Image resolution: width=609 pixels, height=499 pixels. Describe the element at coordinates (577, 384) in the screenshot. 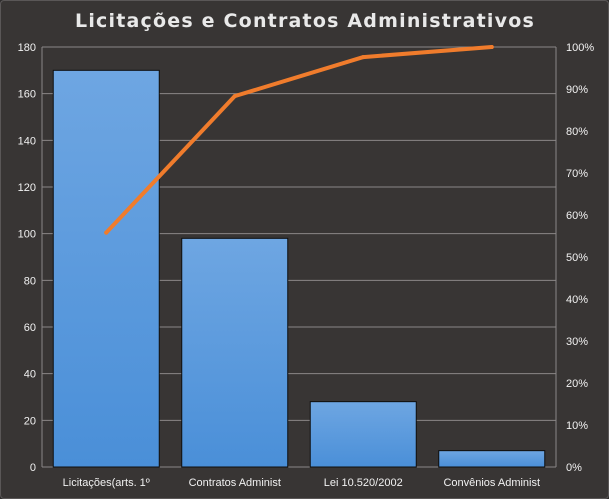

I see `y2-tick-label: 20%` at that location.